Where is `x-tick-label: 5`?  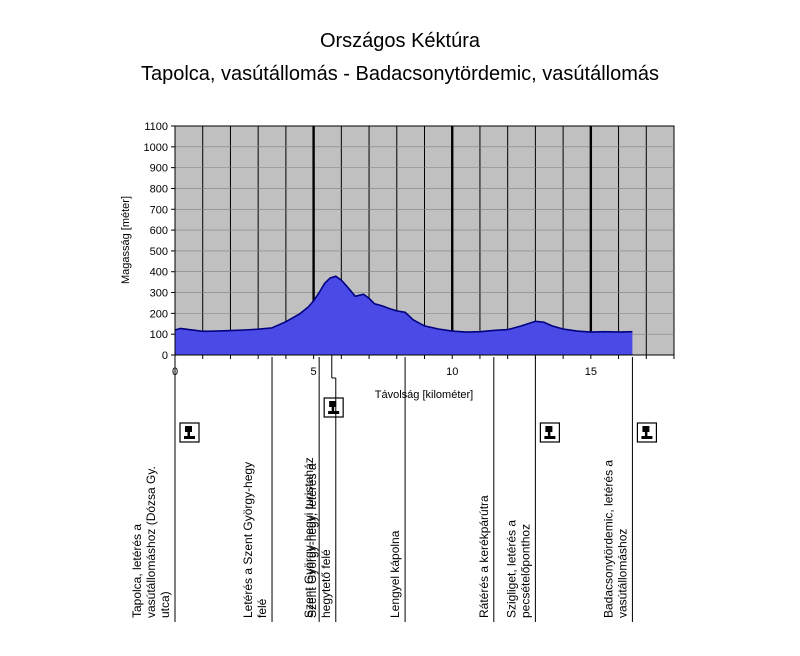 x-tick-label: 5 is located at coordinates (314, 372).